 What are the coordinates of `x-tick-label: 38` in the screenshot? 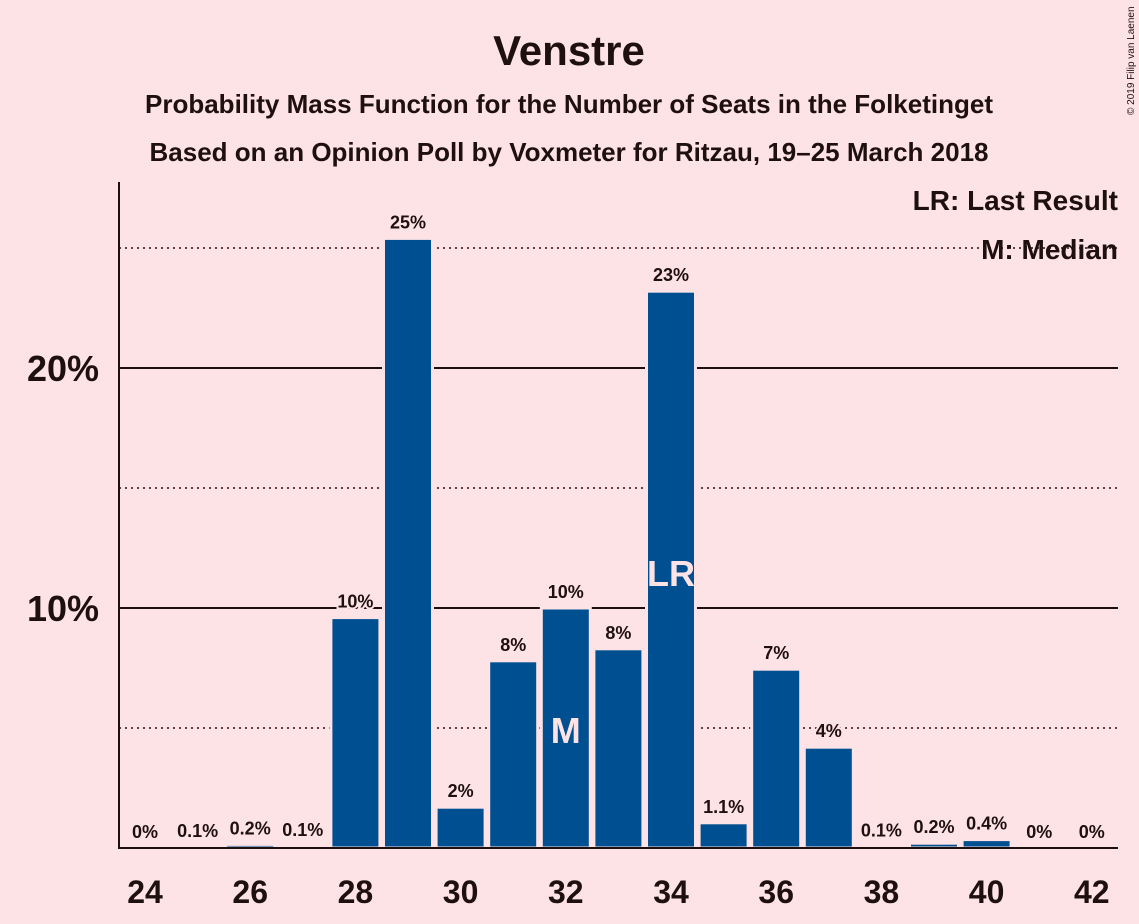 It's located at (882, 892).